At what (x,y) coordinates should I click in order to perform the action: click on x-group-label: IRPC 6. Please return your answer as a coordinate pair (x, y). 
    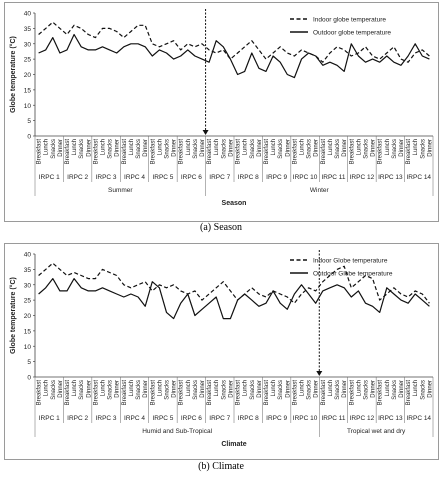
    Looking at the image, I should click on (191, 177).